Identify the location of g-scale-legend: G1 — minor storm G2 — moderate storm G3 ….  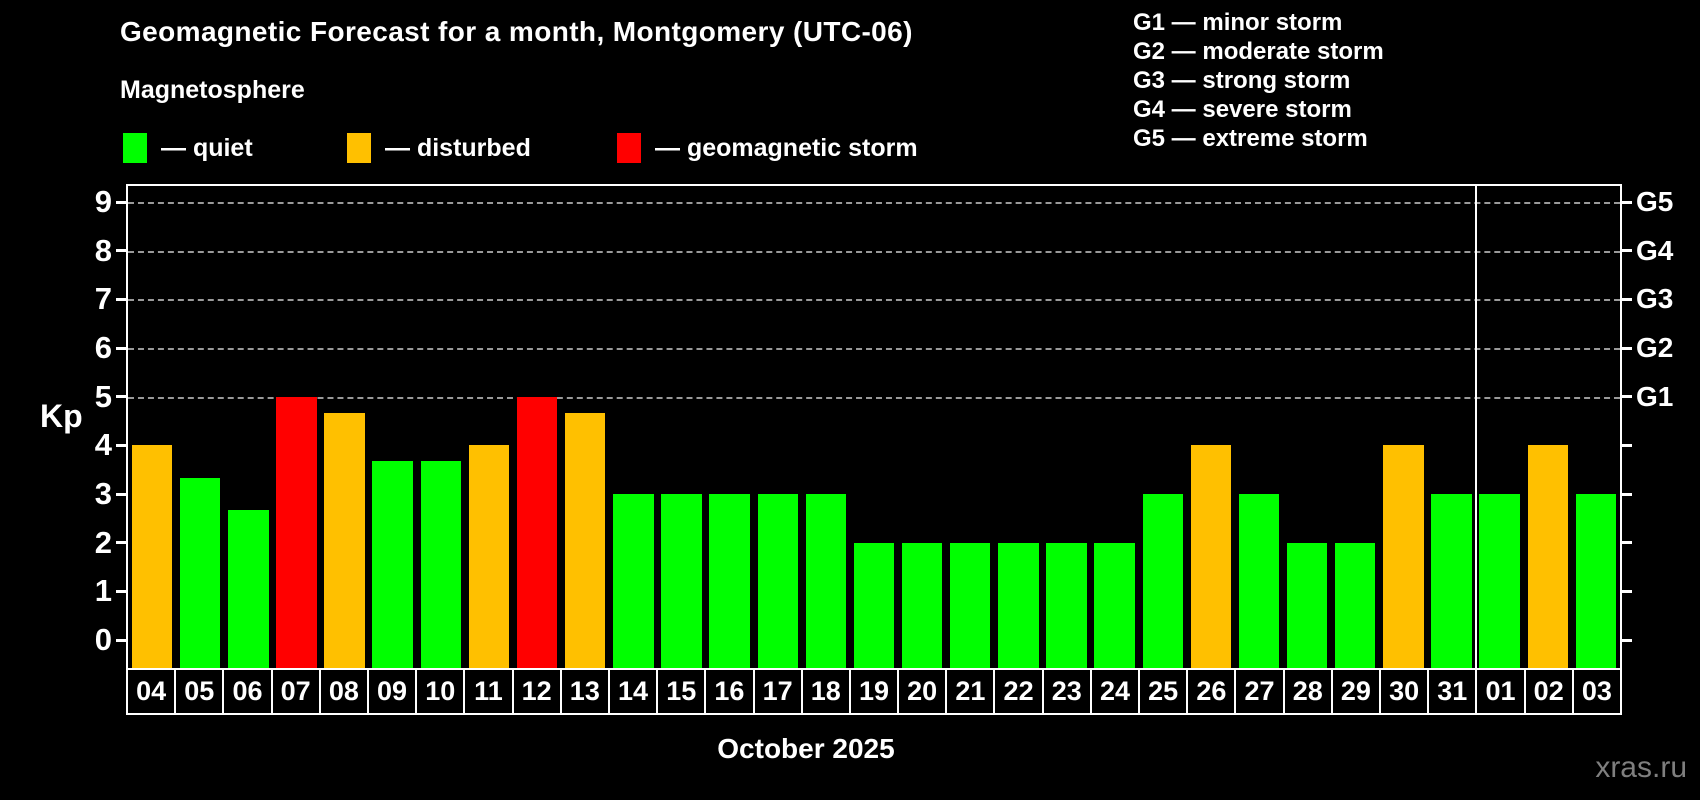
(1258, 80).